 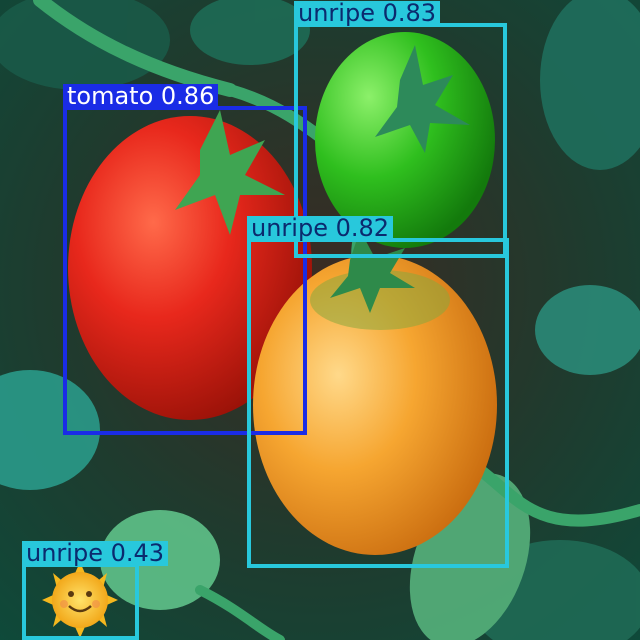 What do you see at coordinates (405, 140) in the screenshot?
I see `green-tomato` at bounding box center [405, 140].